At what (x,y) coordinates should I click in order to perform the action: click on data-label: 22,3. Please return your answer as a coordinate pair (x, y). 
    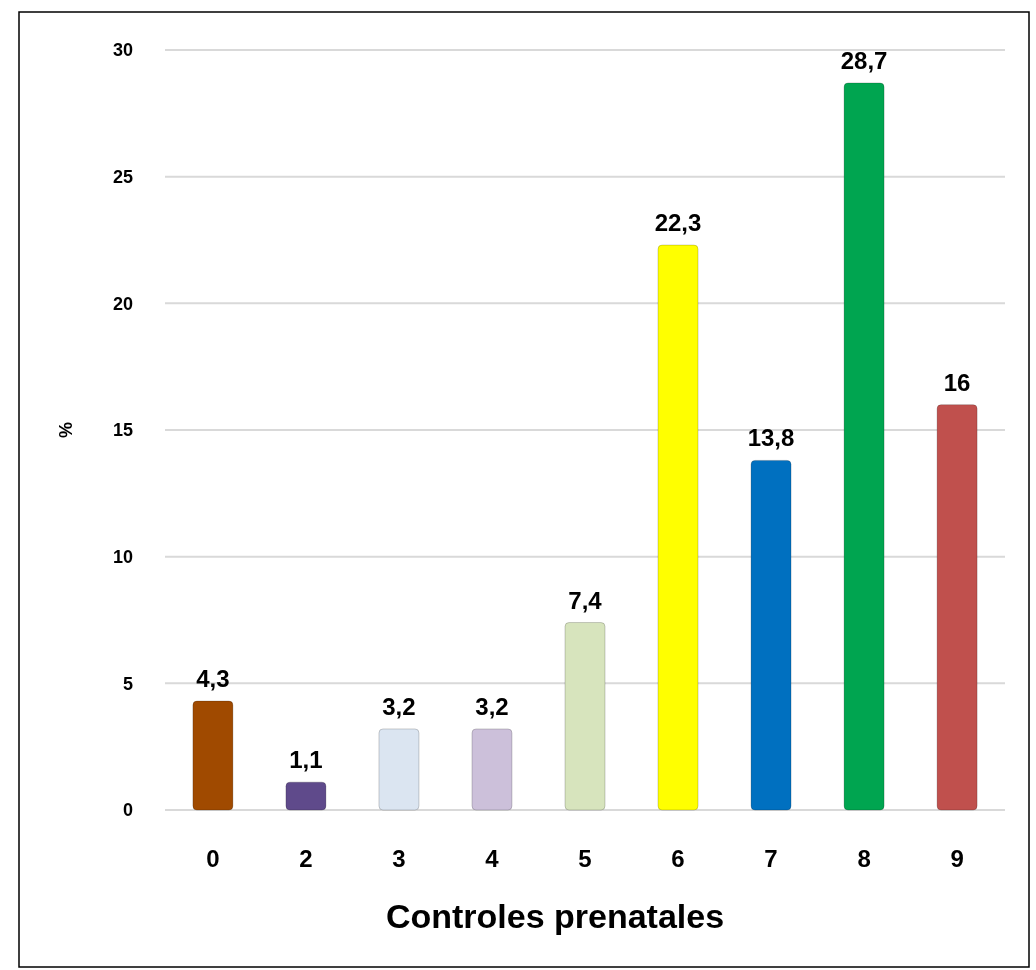
    Looking at the image, I should click on (678, 223).